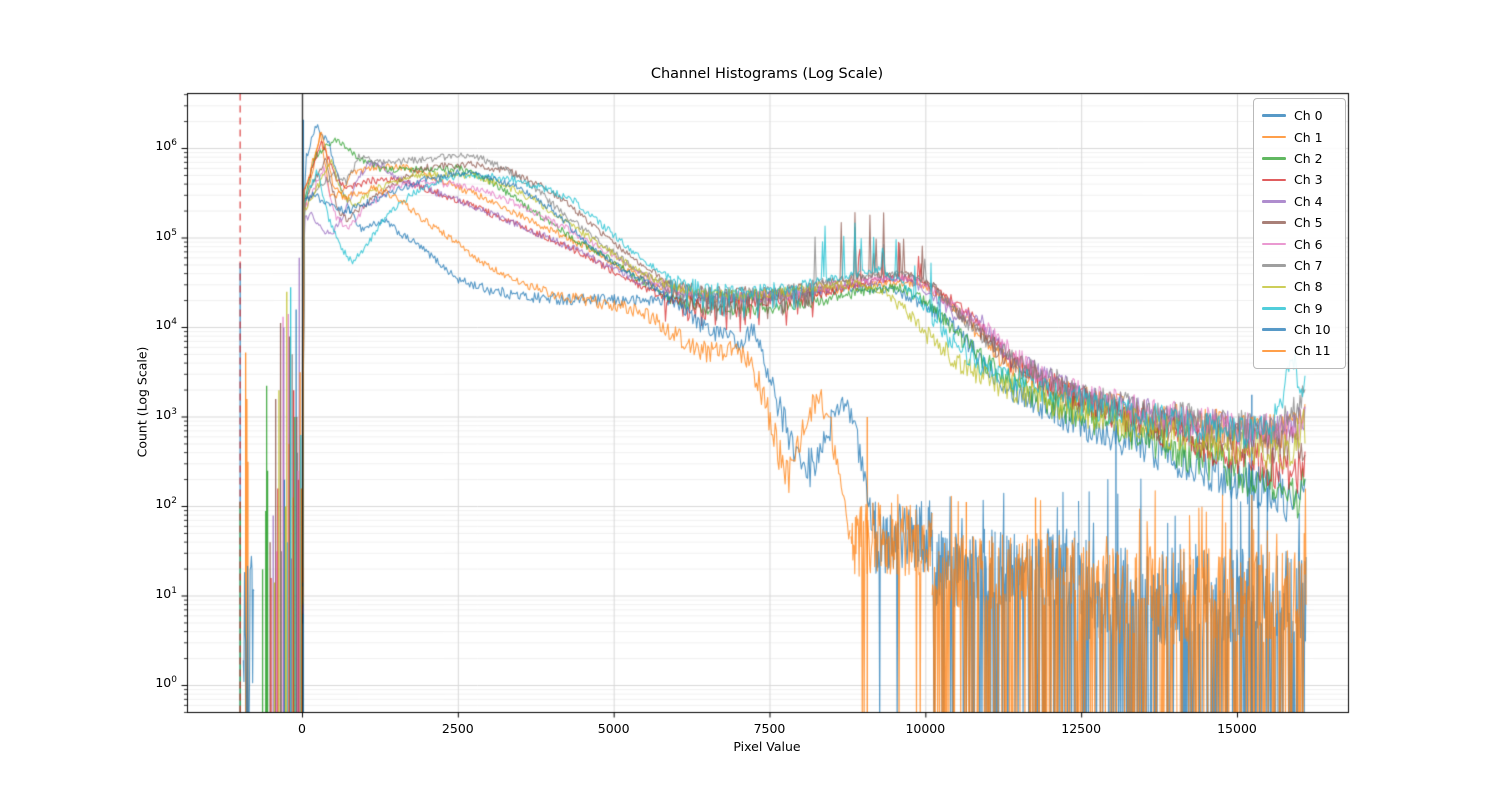 The image size is (1500, 800). Describe the element at coordinates (1308, 223) in the screenshot. I see `legend-label: Ch 5` at that location.